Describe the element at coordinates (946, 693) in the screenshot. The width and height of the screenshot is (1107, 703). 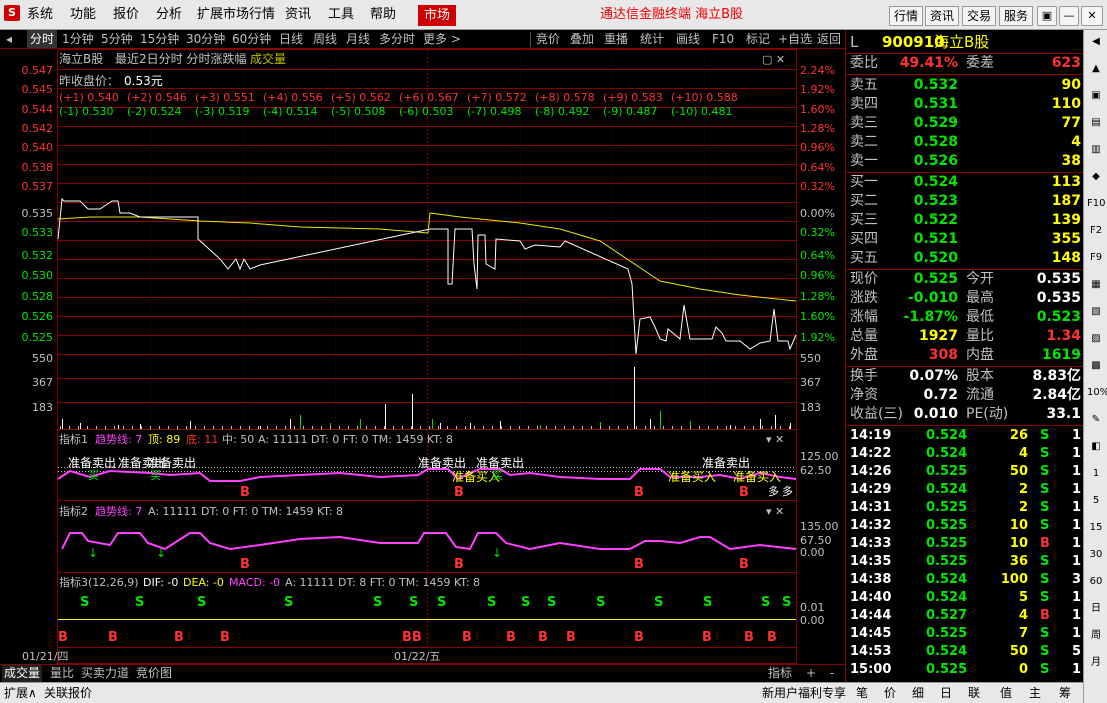
I see `tab-day: 日` at that location.